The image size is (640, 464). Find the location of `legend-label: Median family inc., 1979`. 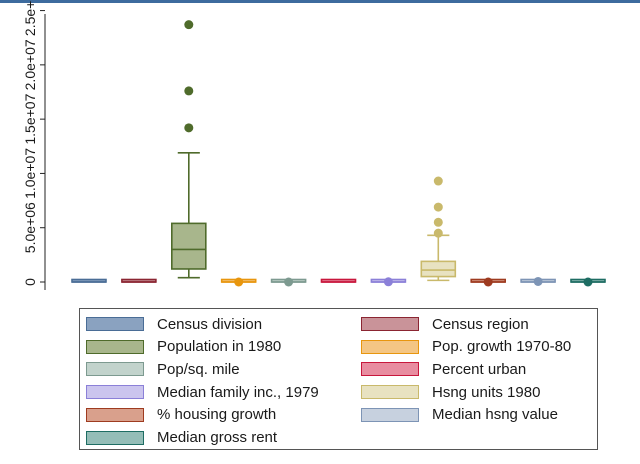

legend-label: Median family inc., 1979 is located at coordinates (238, 392).